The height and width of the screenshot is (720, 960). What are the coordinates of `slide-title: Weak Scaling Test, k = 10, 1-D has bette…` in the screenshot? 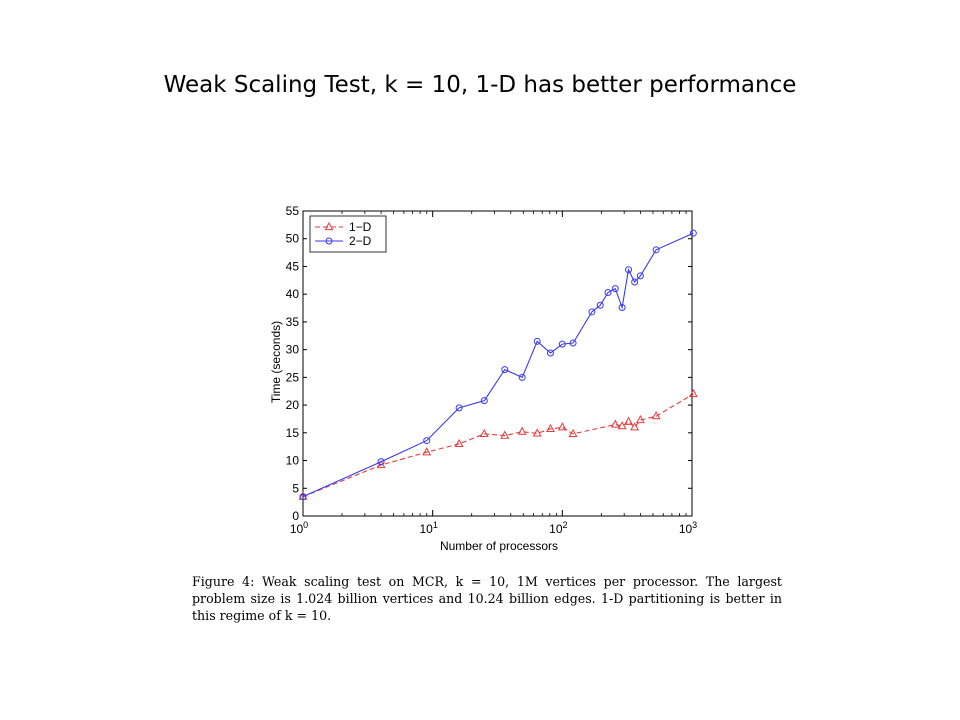 It's located at (480, 85).